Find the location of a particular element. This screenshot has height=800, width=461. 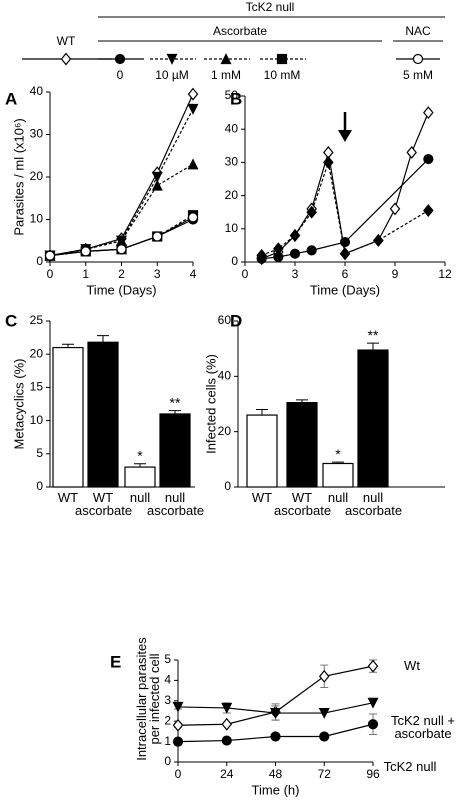

x-tick-label: 4 is located at coordinates (193, 274).